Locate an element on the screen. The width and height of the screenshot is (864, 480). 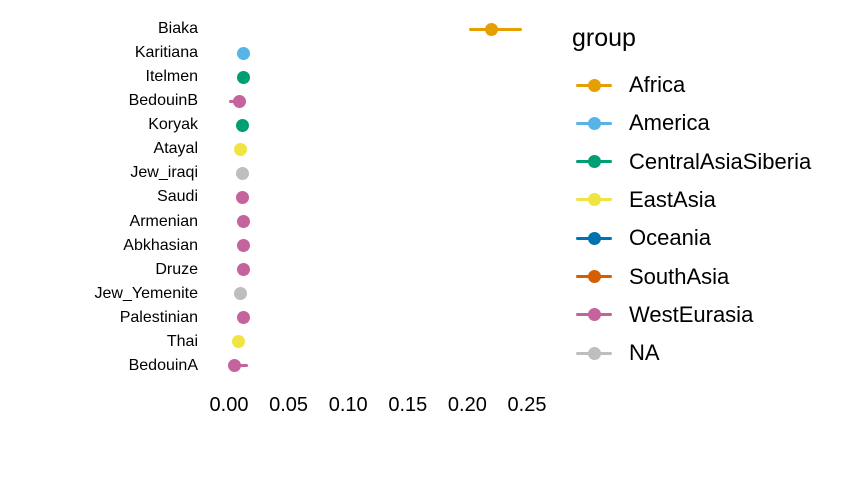
y-axis-label: Atayal is located at coordinates (175, 149).